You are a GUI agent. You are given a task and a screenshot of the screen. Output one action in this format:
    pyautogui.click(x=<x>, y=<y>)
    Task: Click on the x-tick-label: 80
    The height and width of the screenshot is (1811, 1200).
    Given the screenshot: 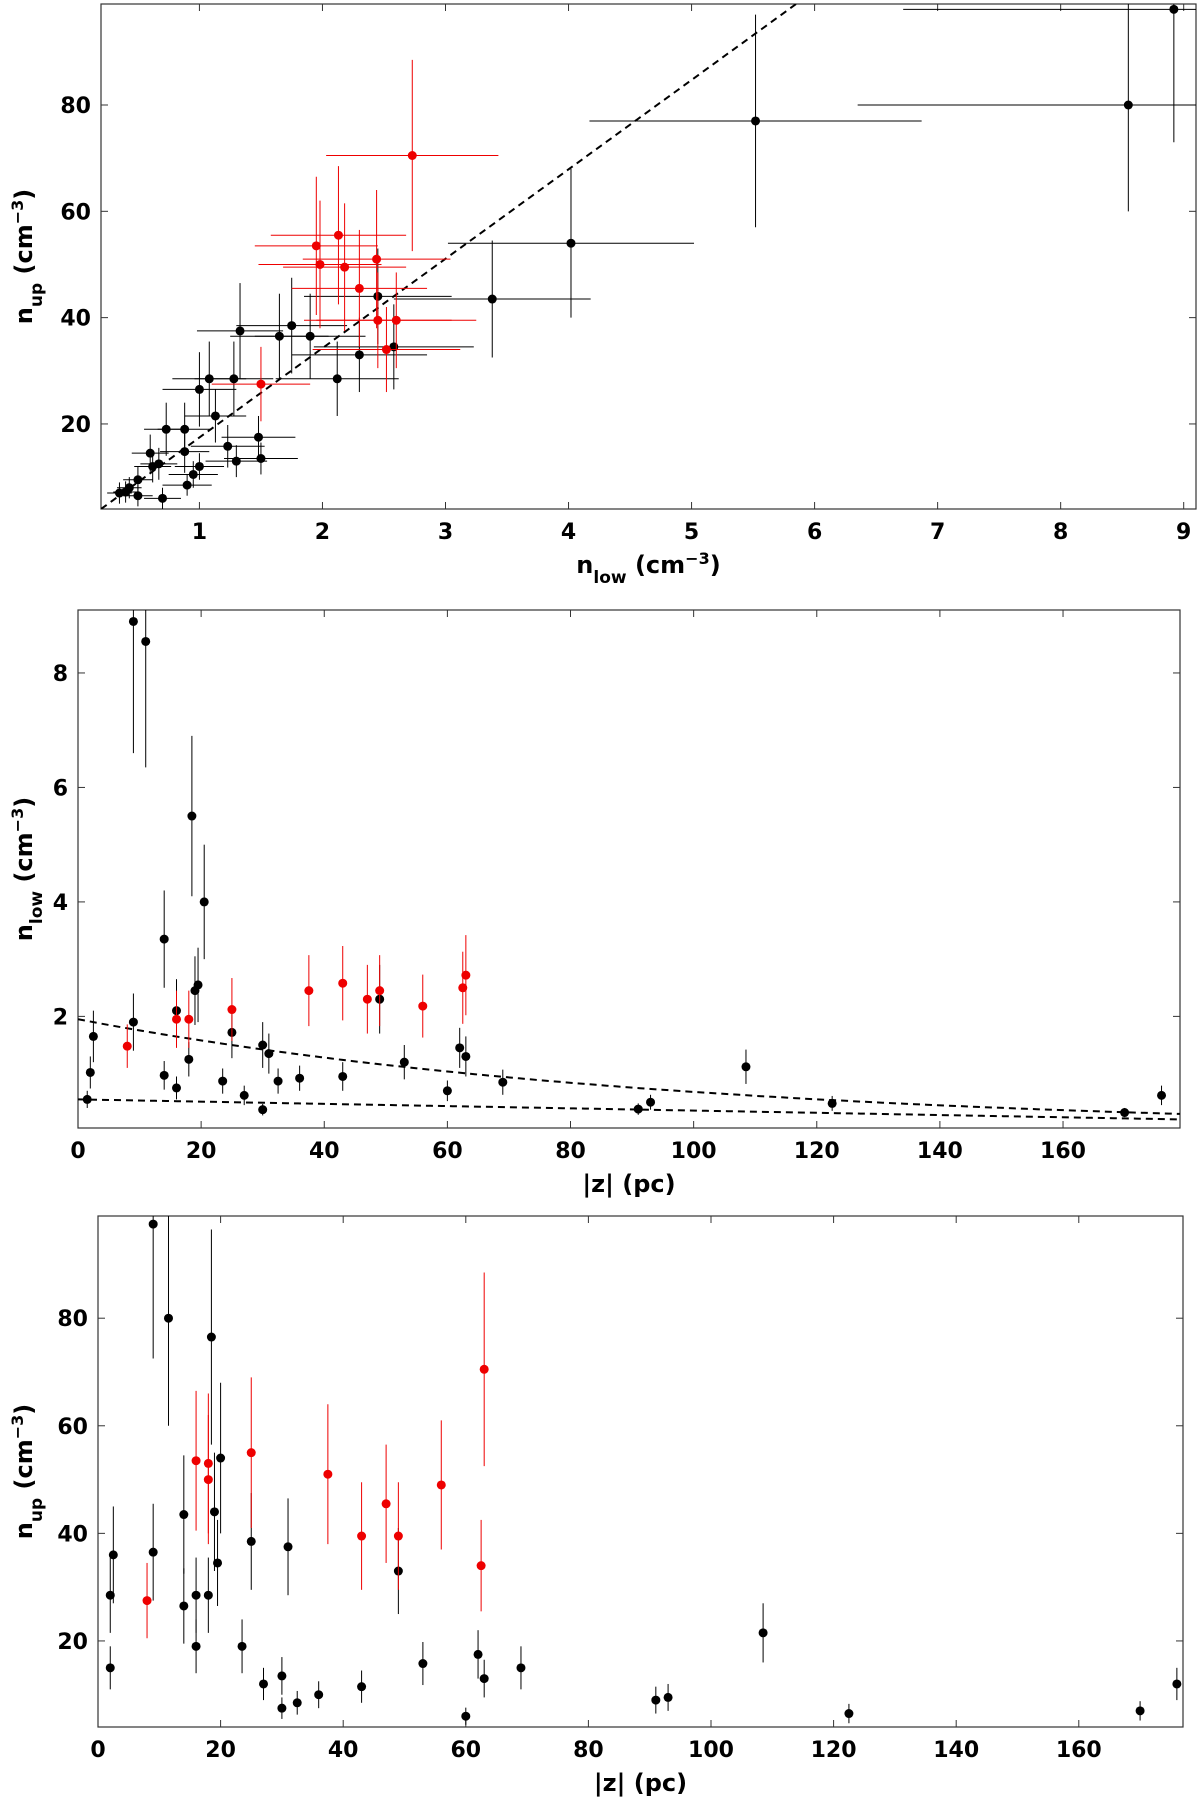 What is the action you would take?
    pyautogui.click(x=588, y=1750)
    